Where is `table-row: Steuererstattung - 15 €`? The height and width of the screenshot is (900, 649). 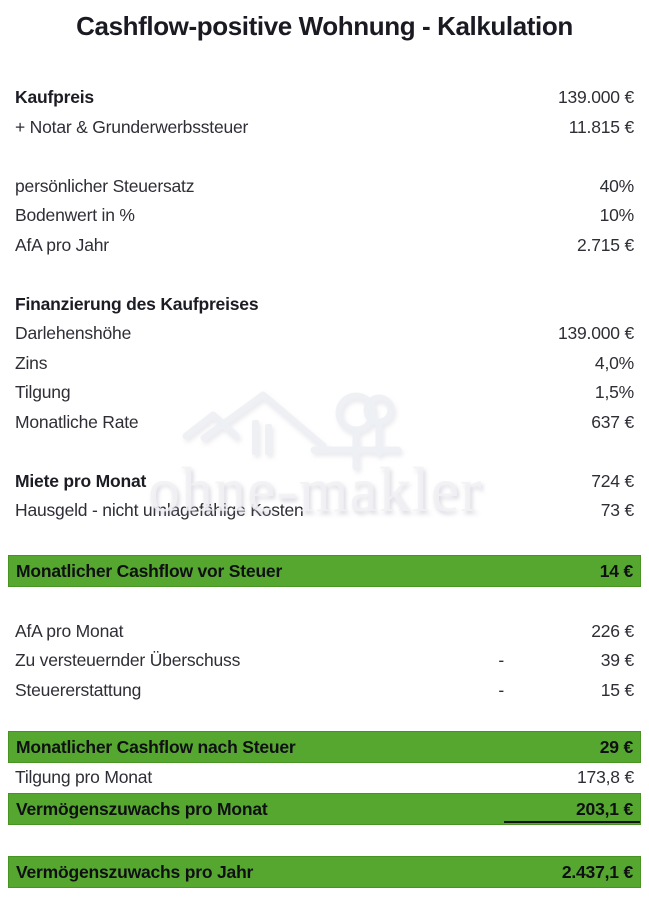 table-row: Steuererstattung - 15 € is located at coordinates (324, 691).